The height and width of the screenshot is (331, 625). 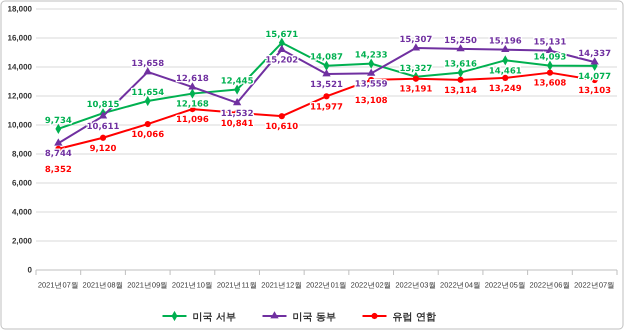 I want to click on data-label: 14,337, so click(x=595, y=54).